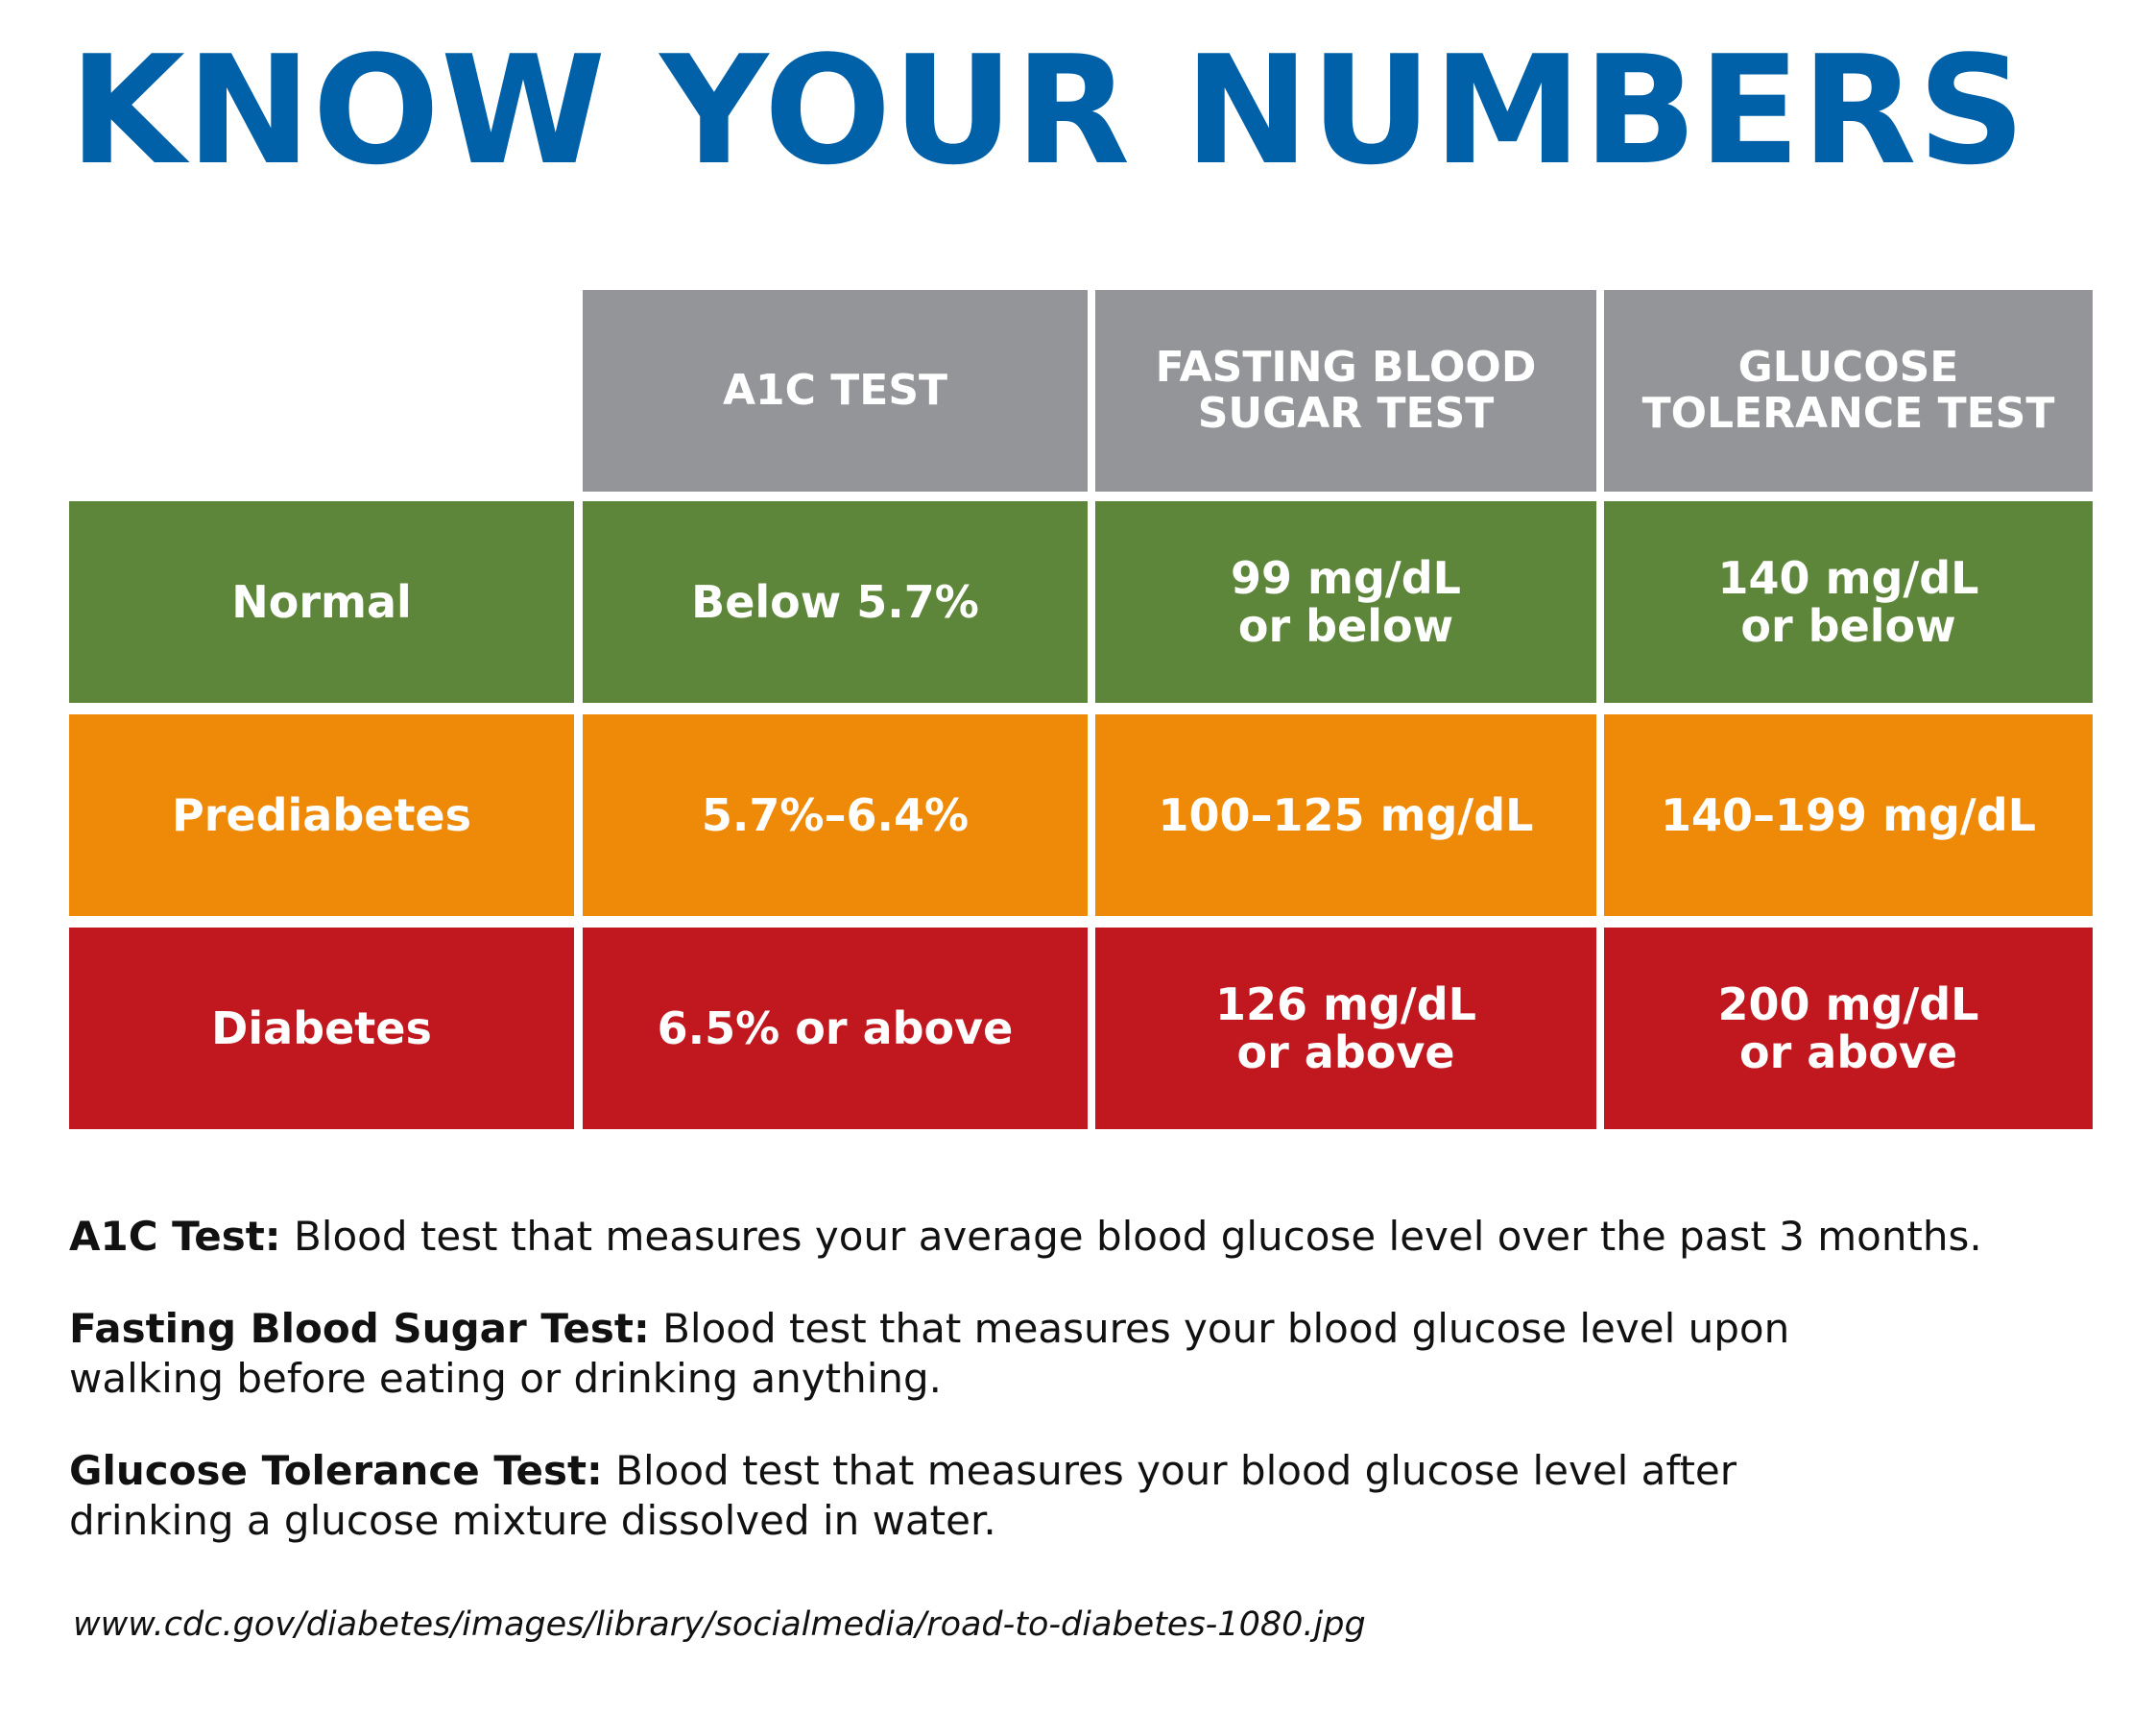  I want to click on diabetes-a1c-value: 6.5% or above, so click(835, 1028).